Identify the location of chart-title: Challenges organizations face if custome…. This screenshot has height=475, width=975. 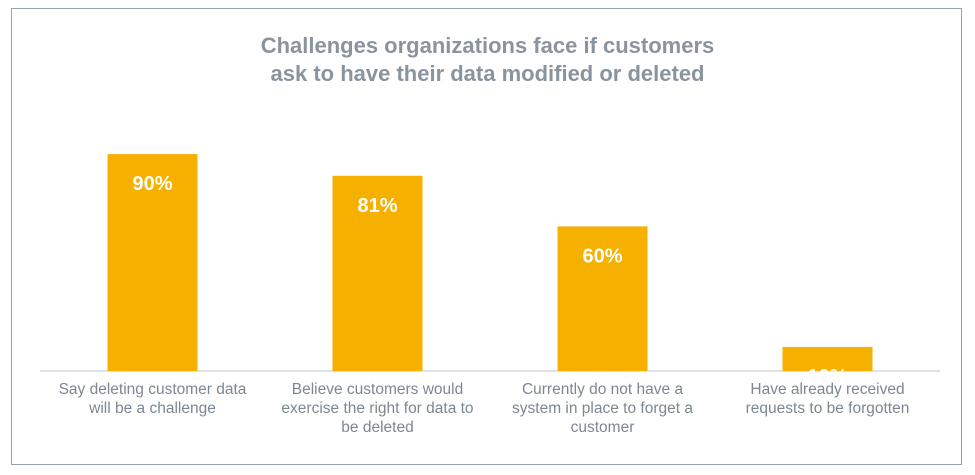
(487, 60).